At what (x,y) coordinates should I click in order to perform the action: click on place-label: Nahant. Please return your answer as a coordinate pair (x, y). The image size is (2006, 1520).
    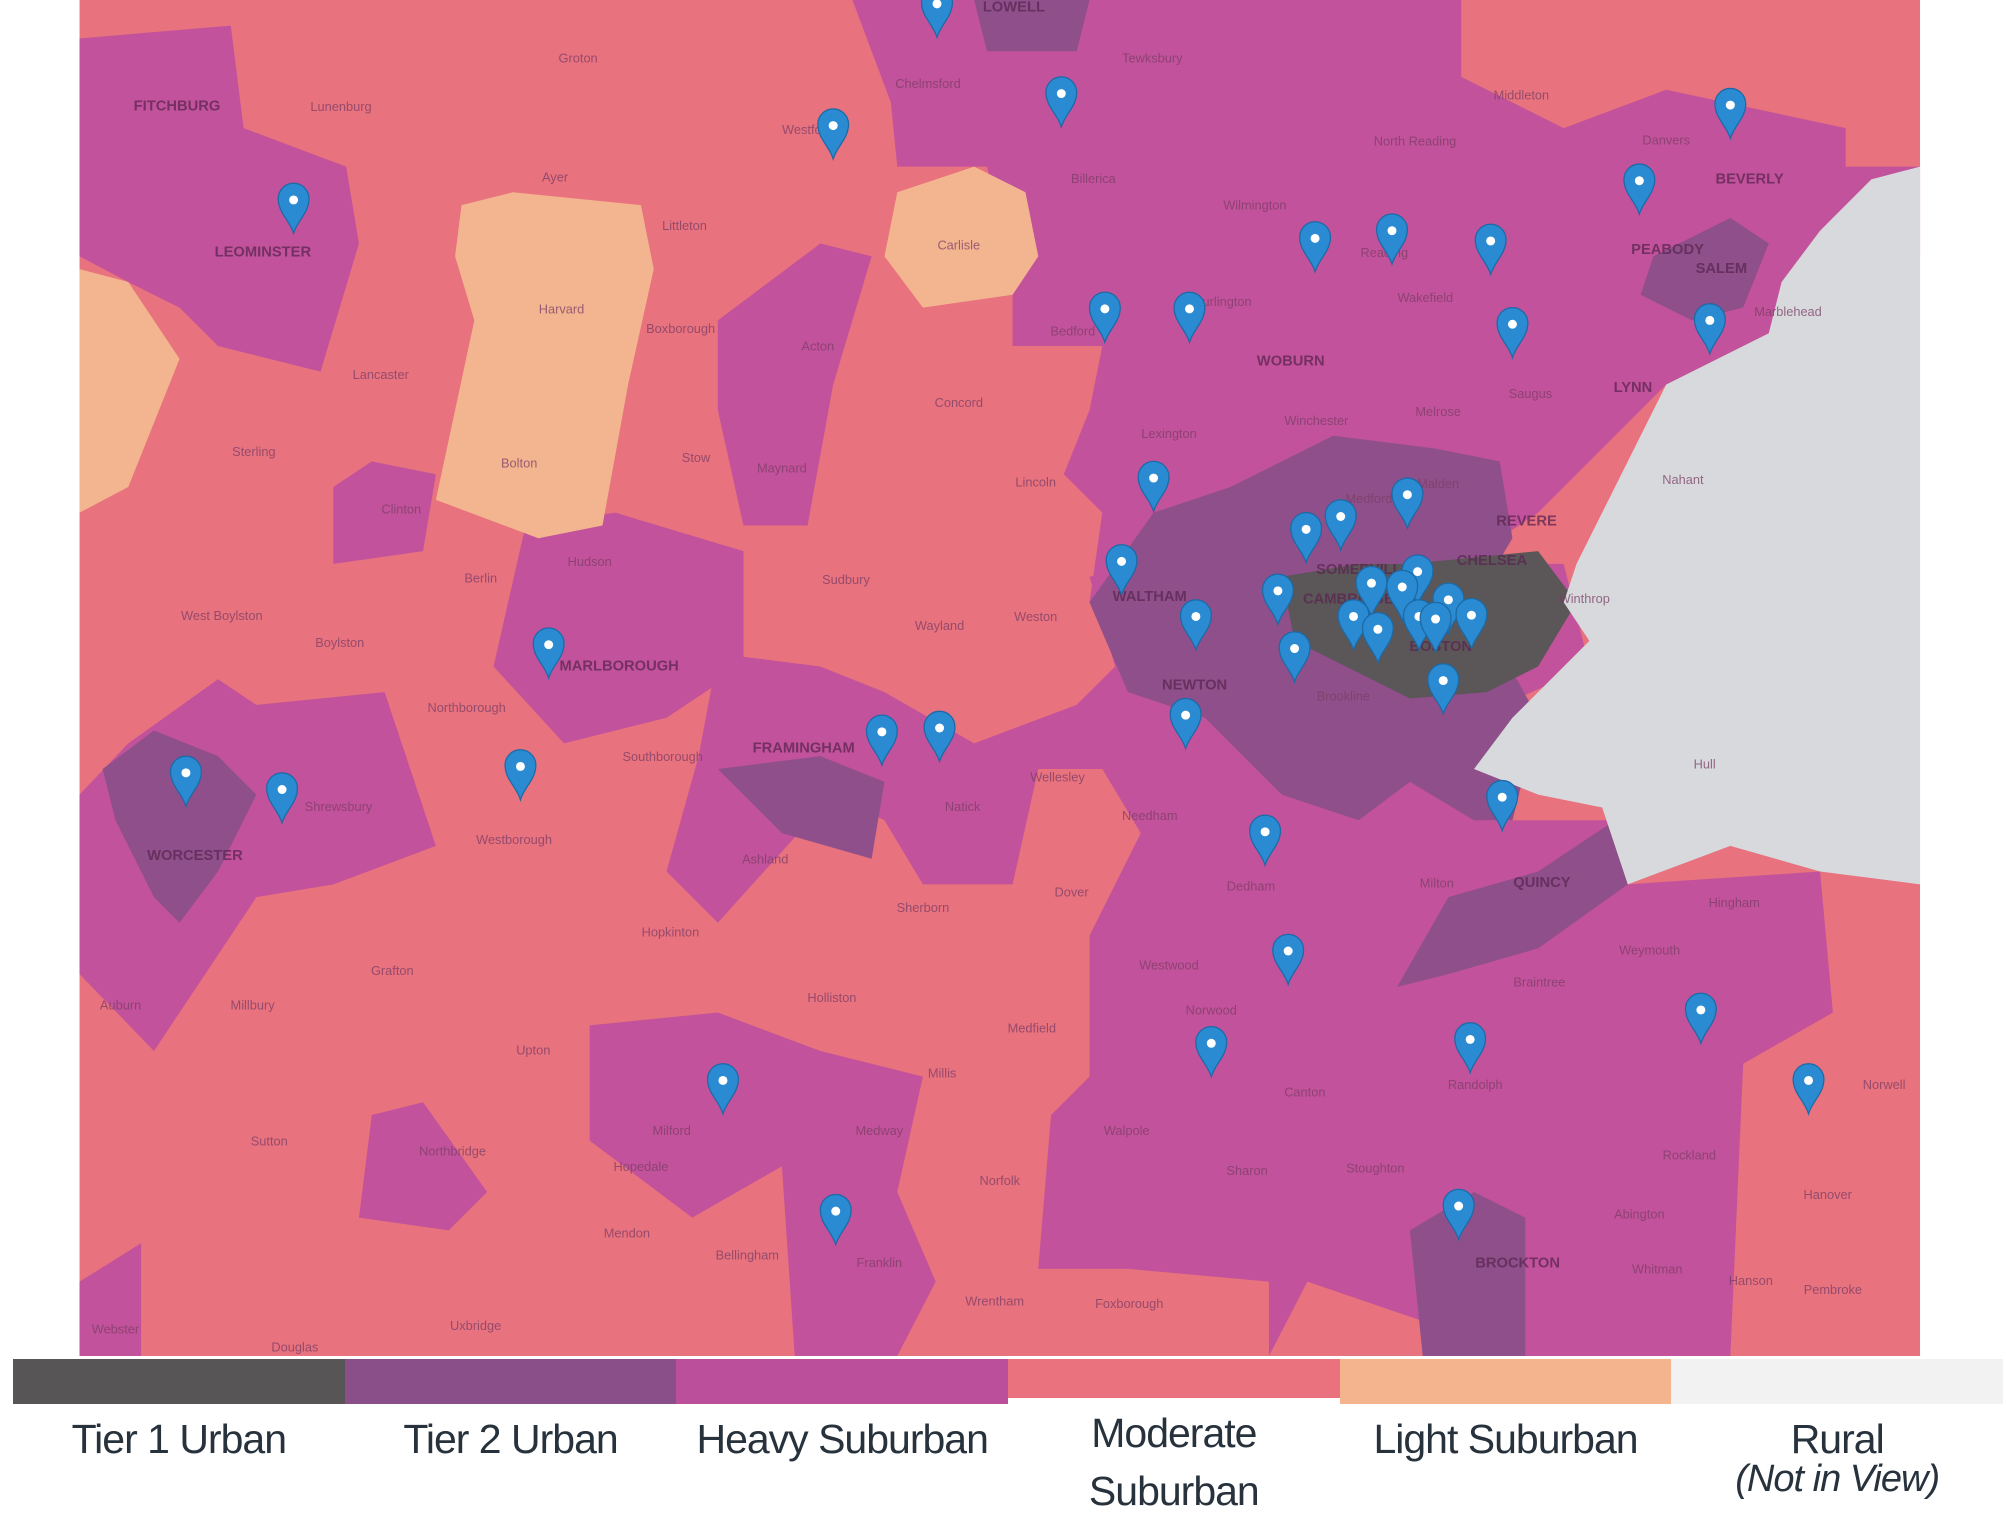
    Looking at the image, I should click on (1683, 479).